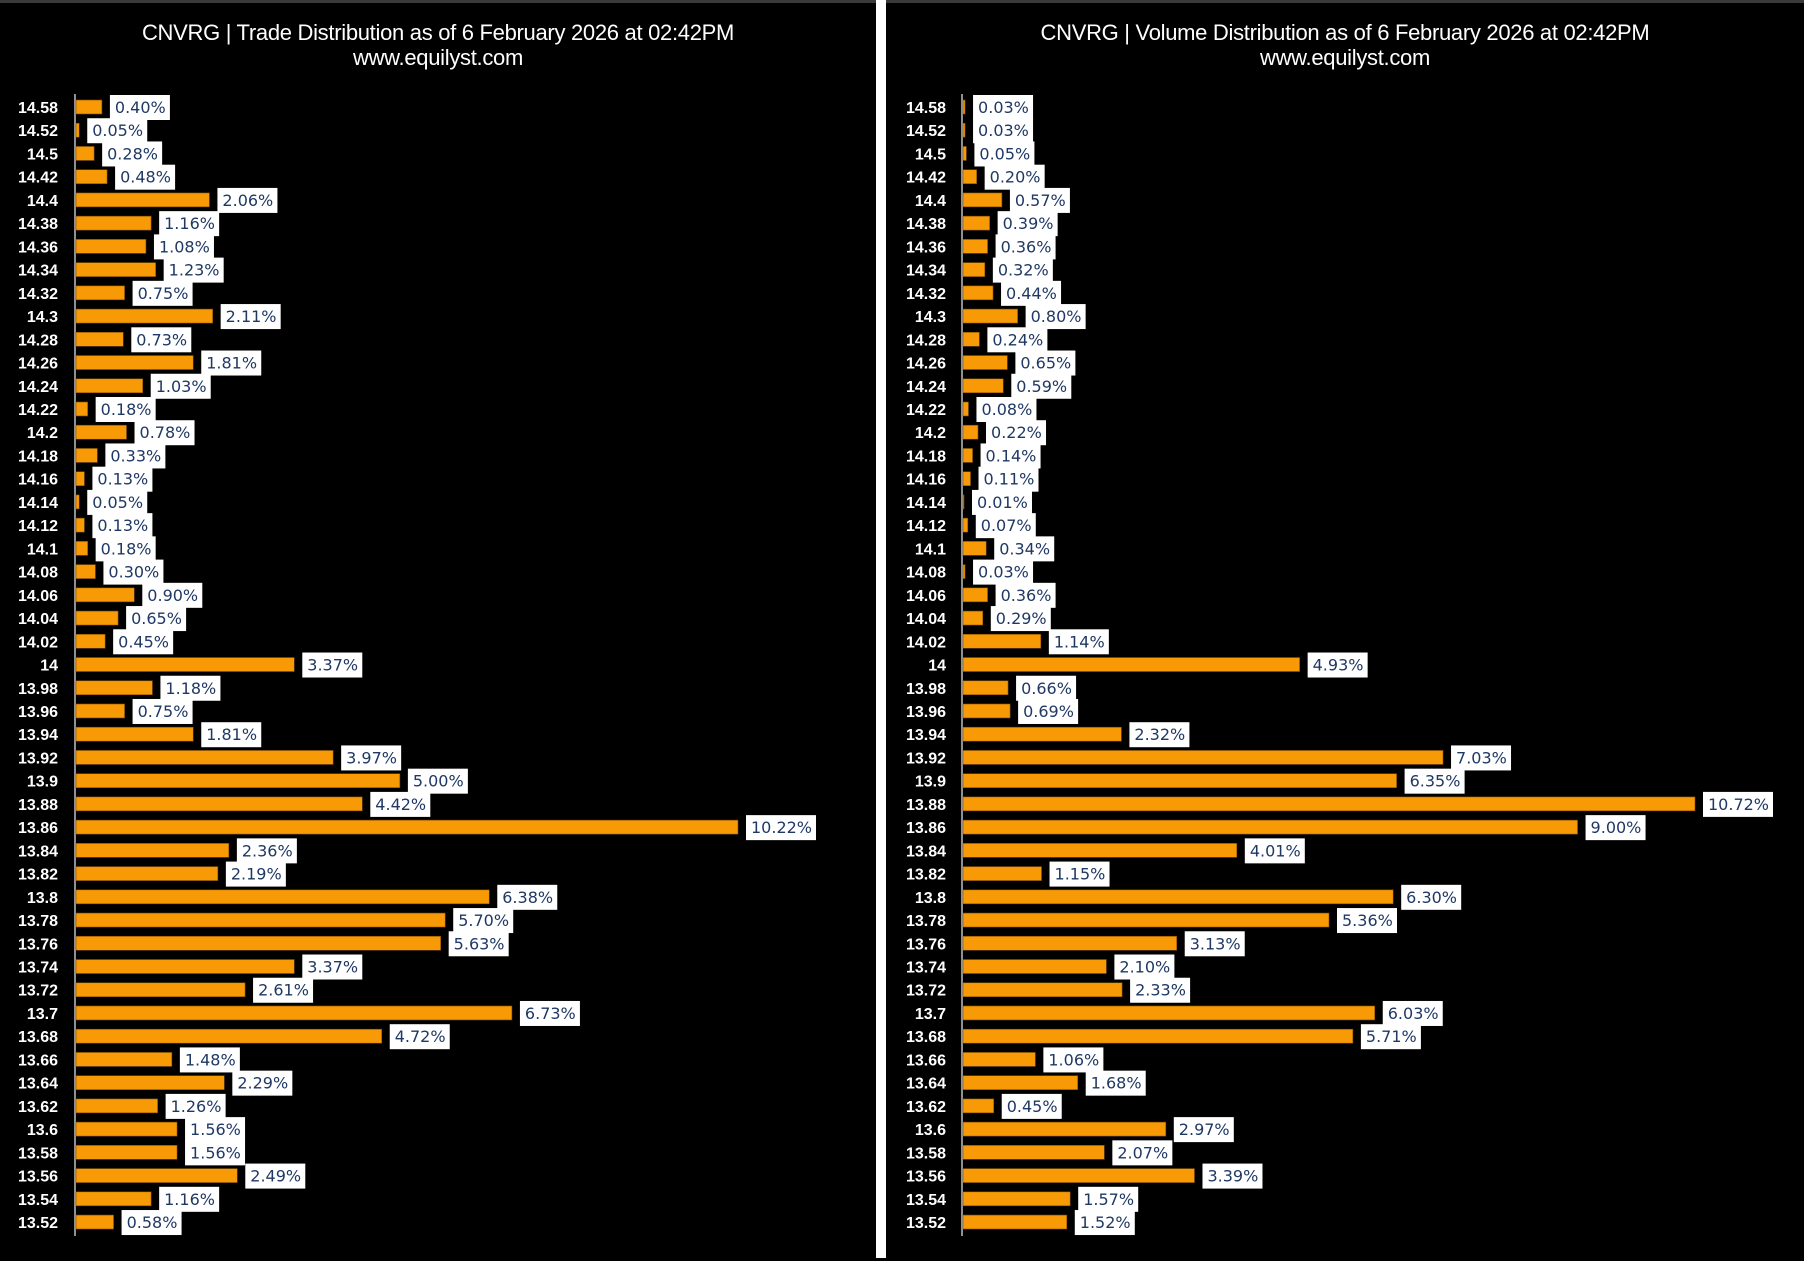  Describe the element at coordinates (42, 549) in the screenshot. I see `price-tick-label: 14.1` at that location.